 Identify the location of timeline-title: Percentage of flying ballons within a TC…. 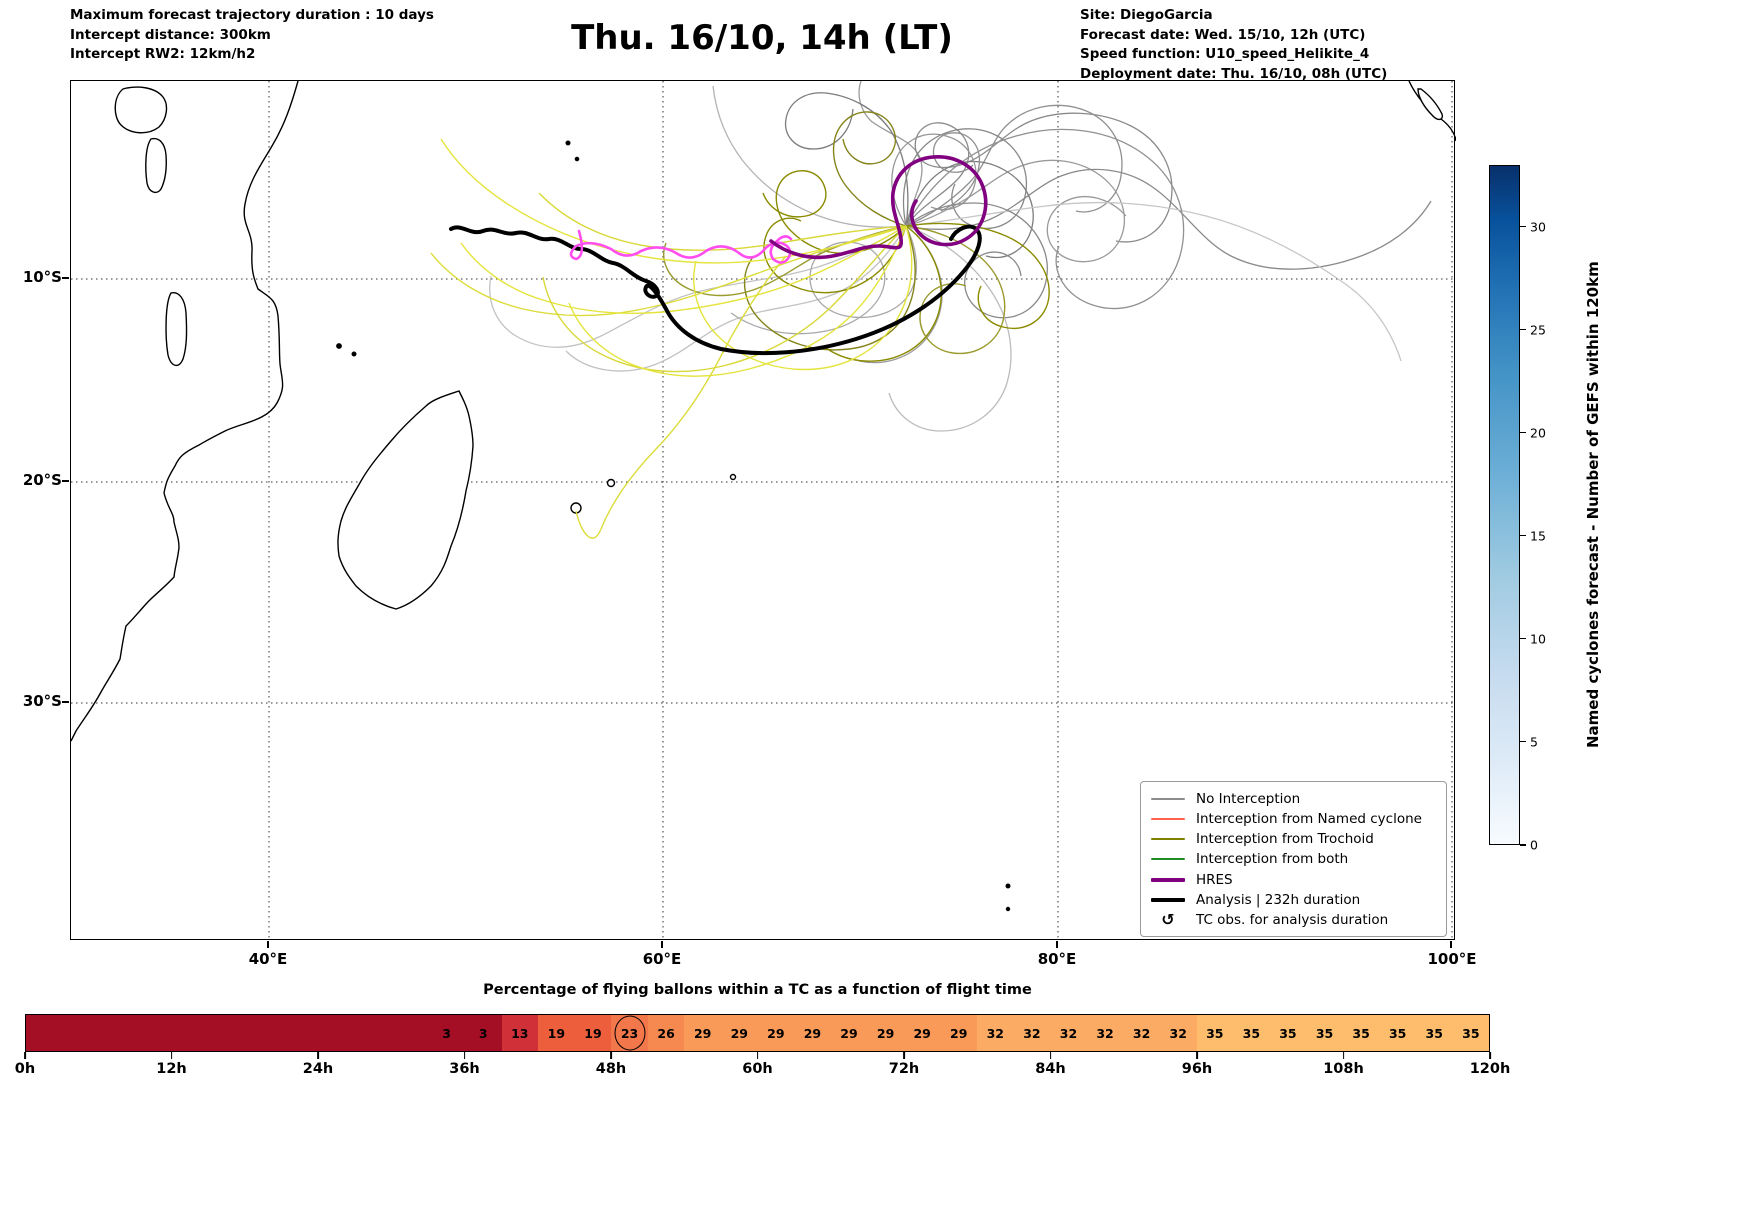
(757, 990).